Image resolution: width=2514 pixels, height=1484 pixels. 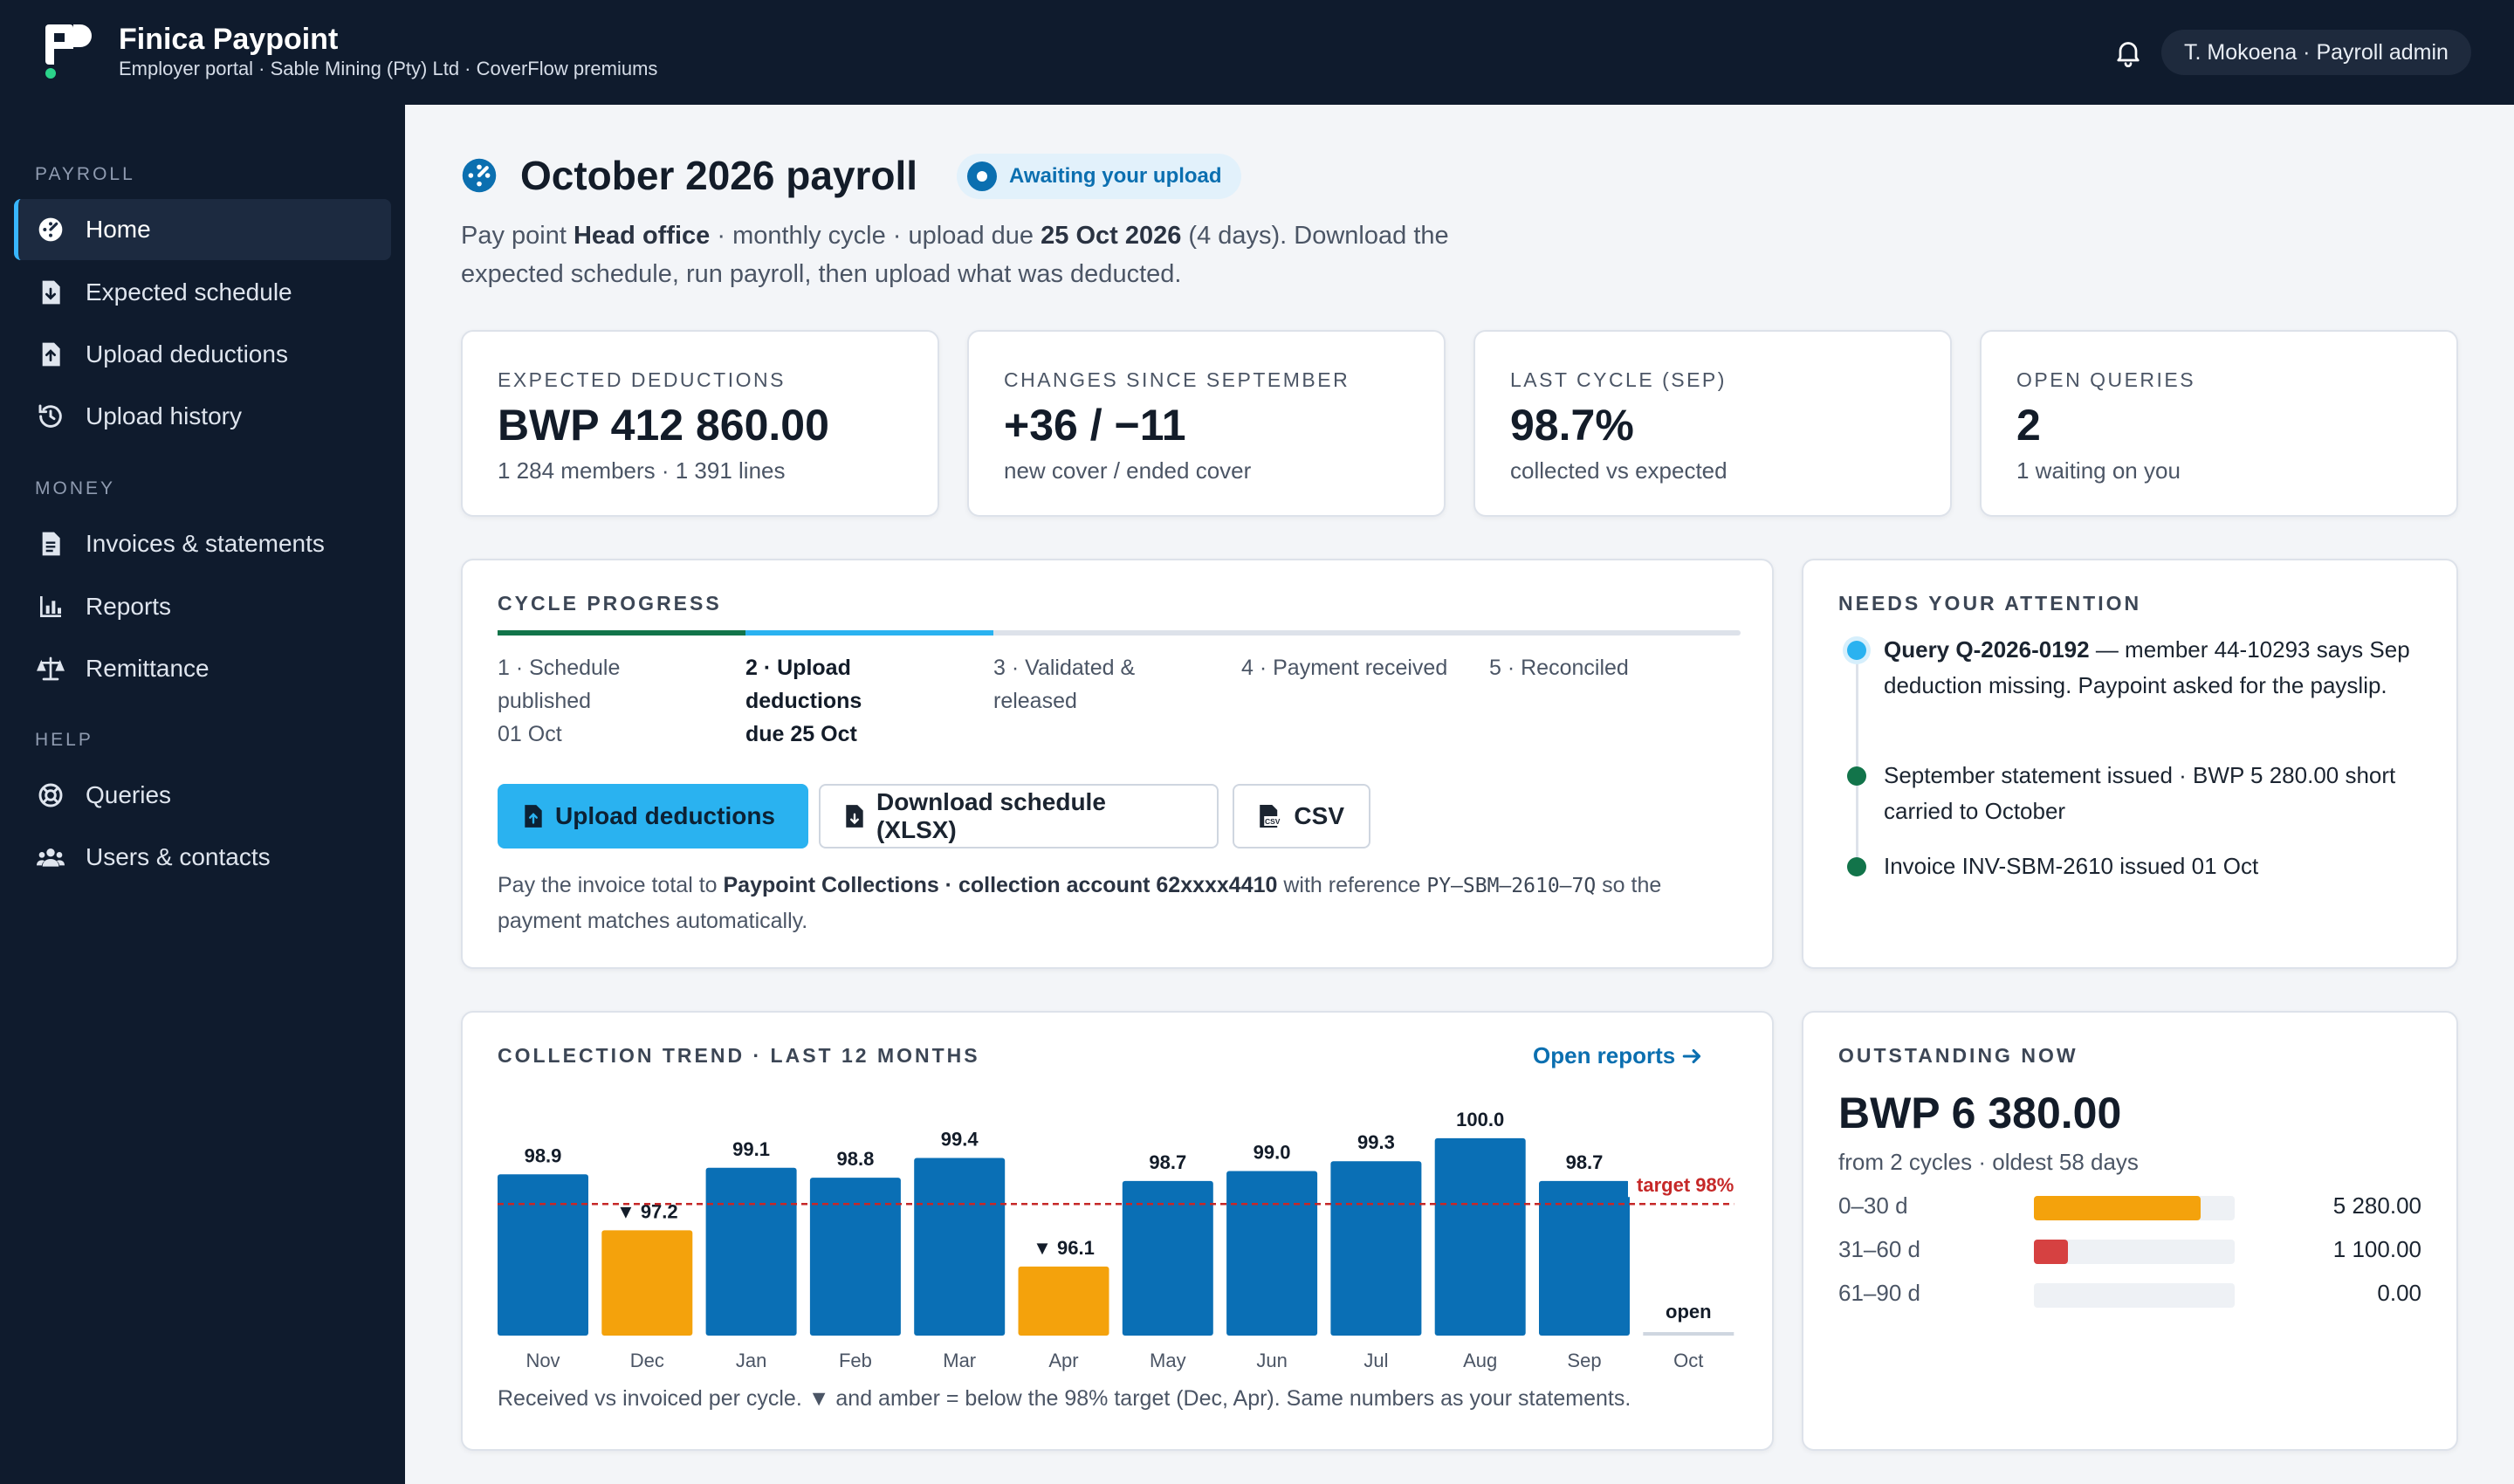 I want to click on open-reports-link: Open reports, so click(x=1618, y=1056).